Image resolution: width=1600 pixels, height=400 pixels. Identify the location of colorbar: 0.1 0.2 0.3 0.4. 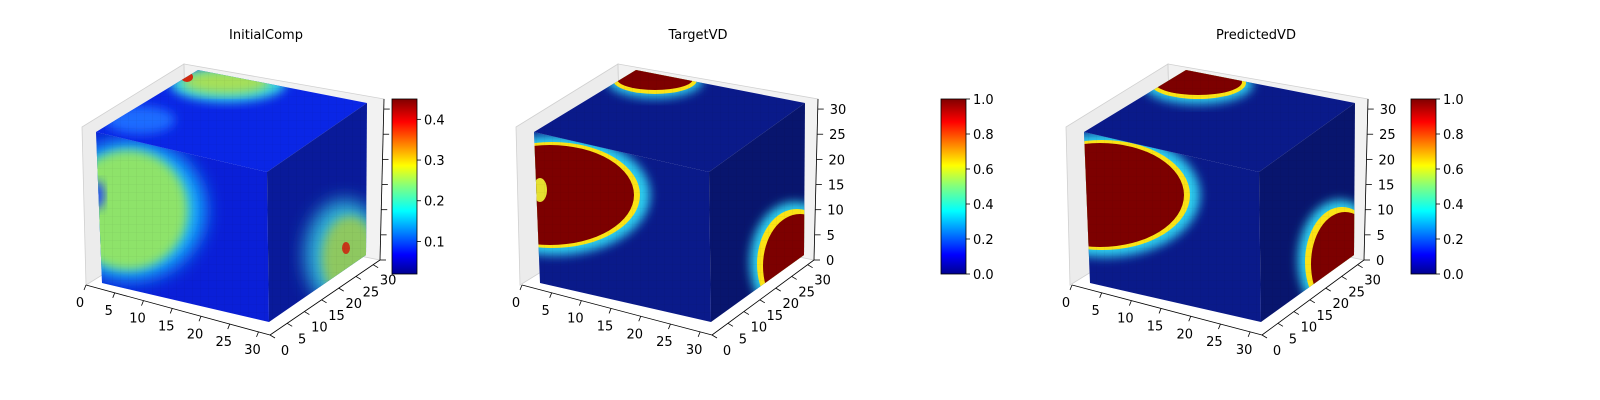
(418, 186).